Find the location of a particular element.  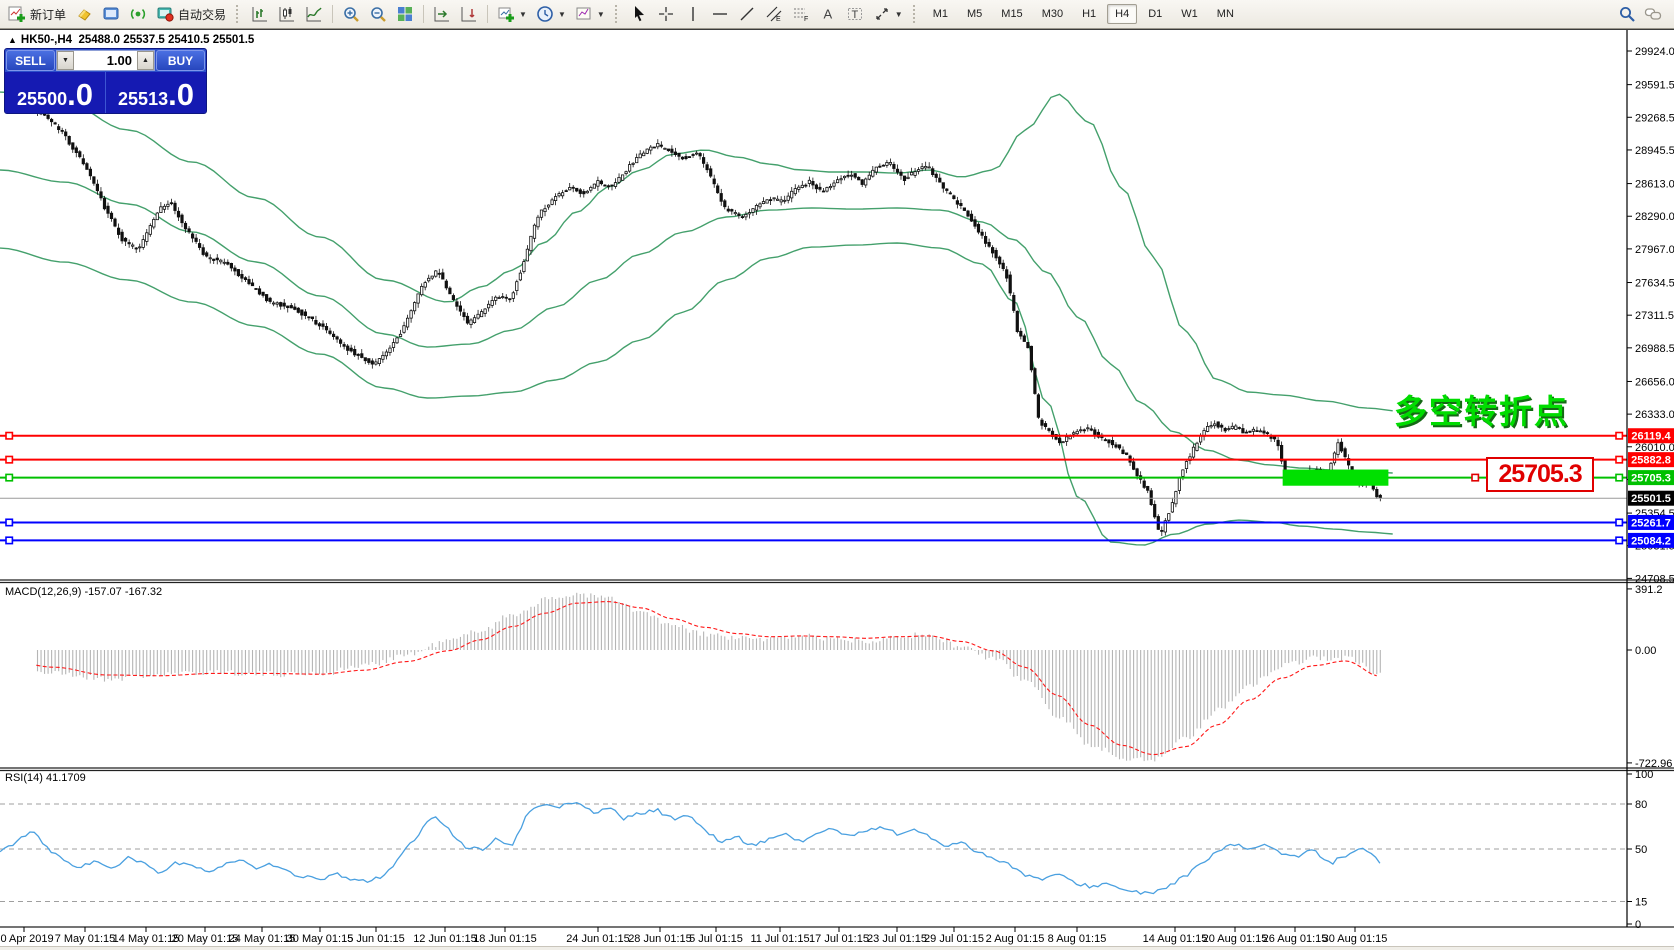

zoom-group is located at coordinates (378, 14).